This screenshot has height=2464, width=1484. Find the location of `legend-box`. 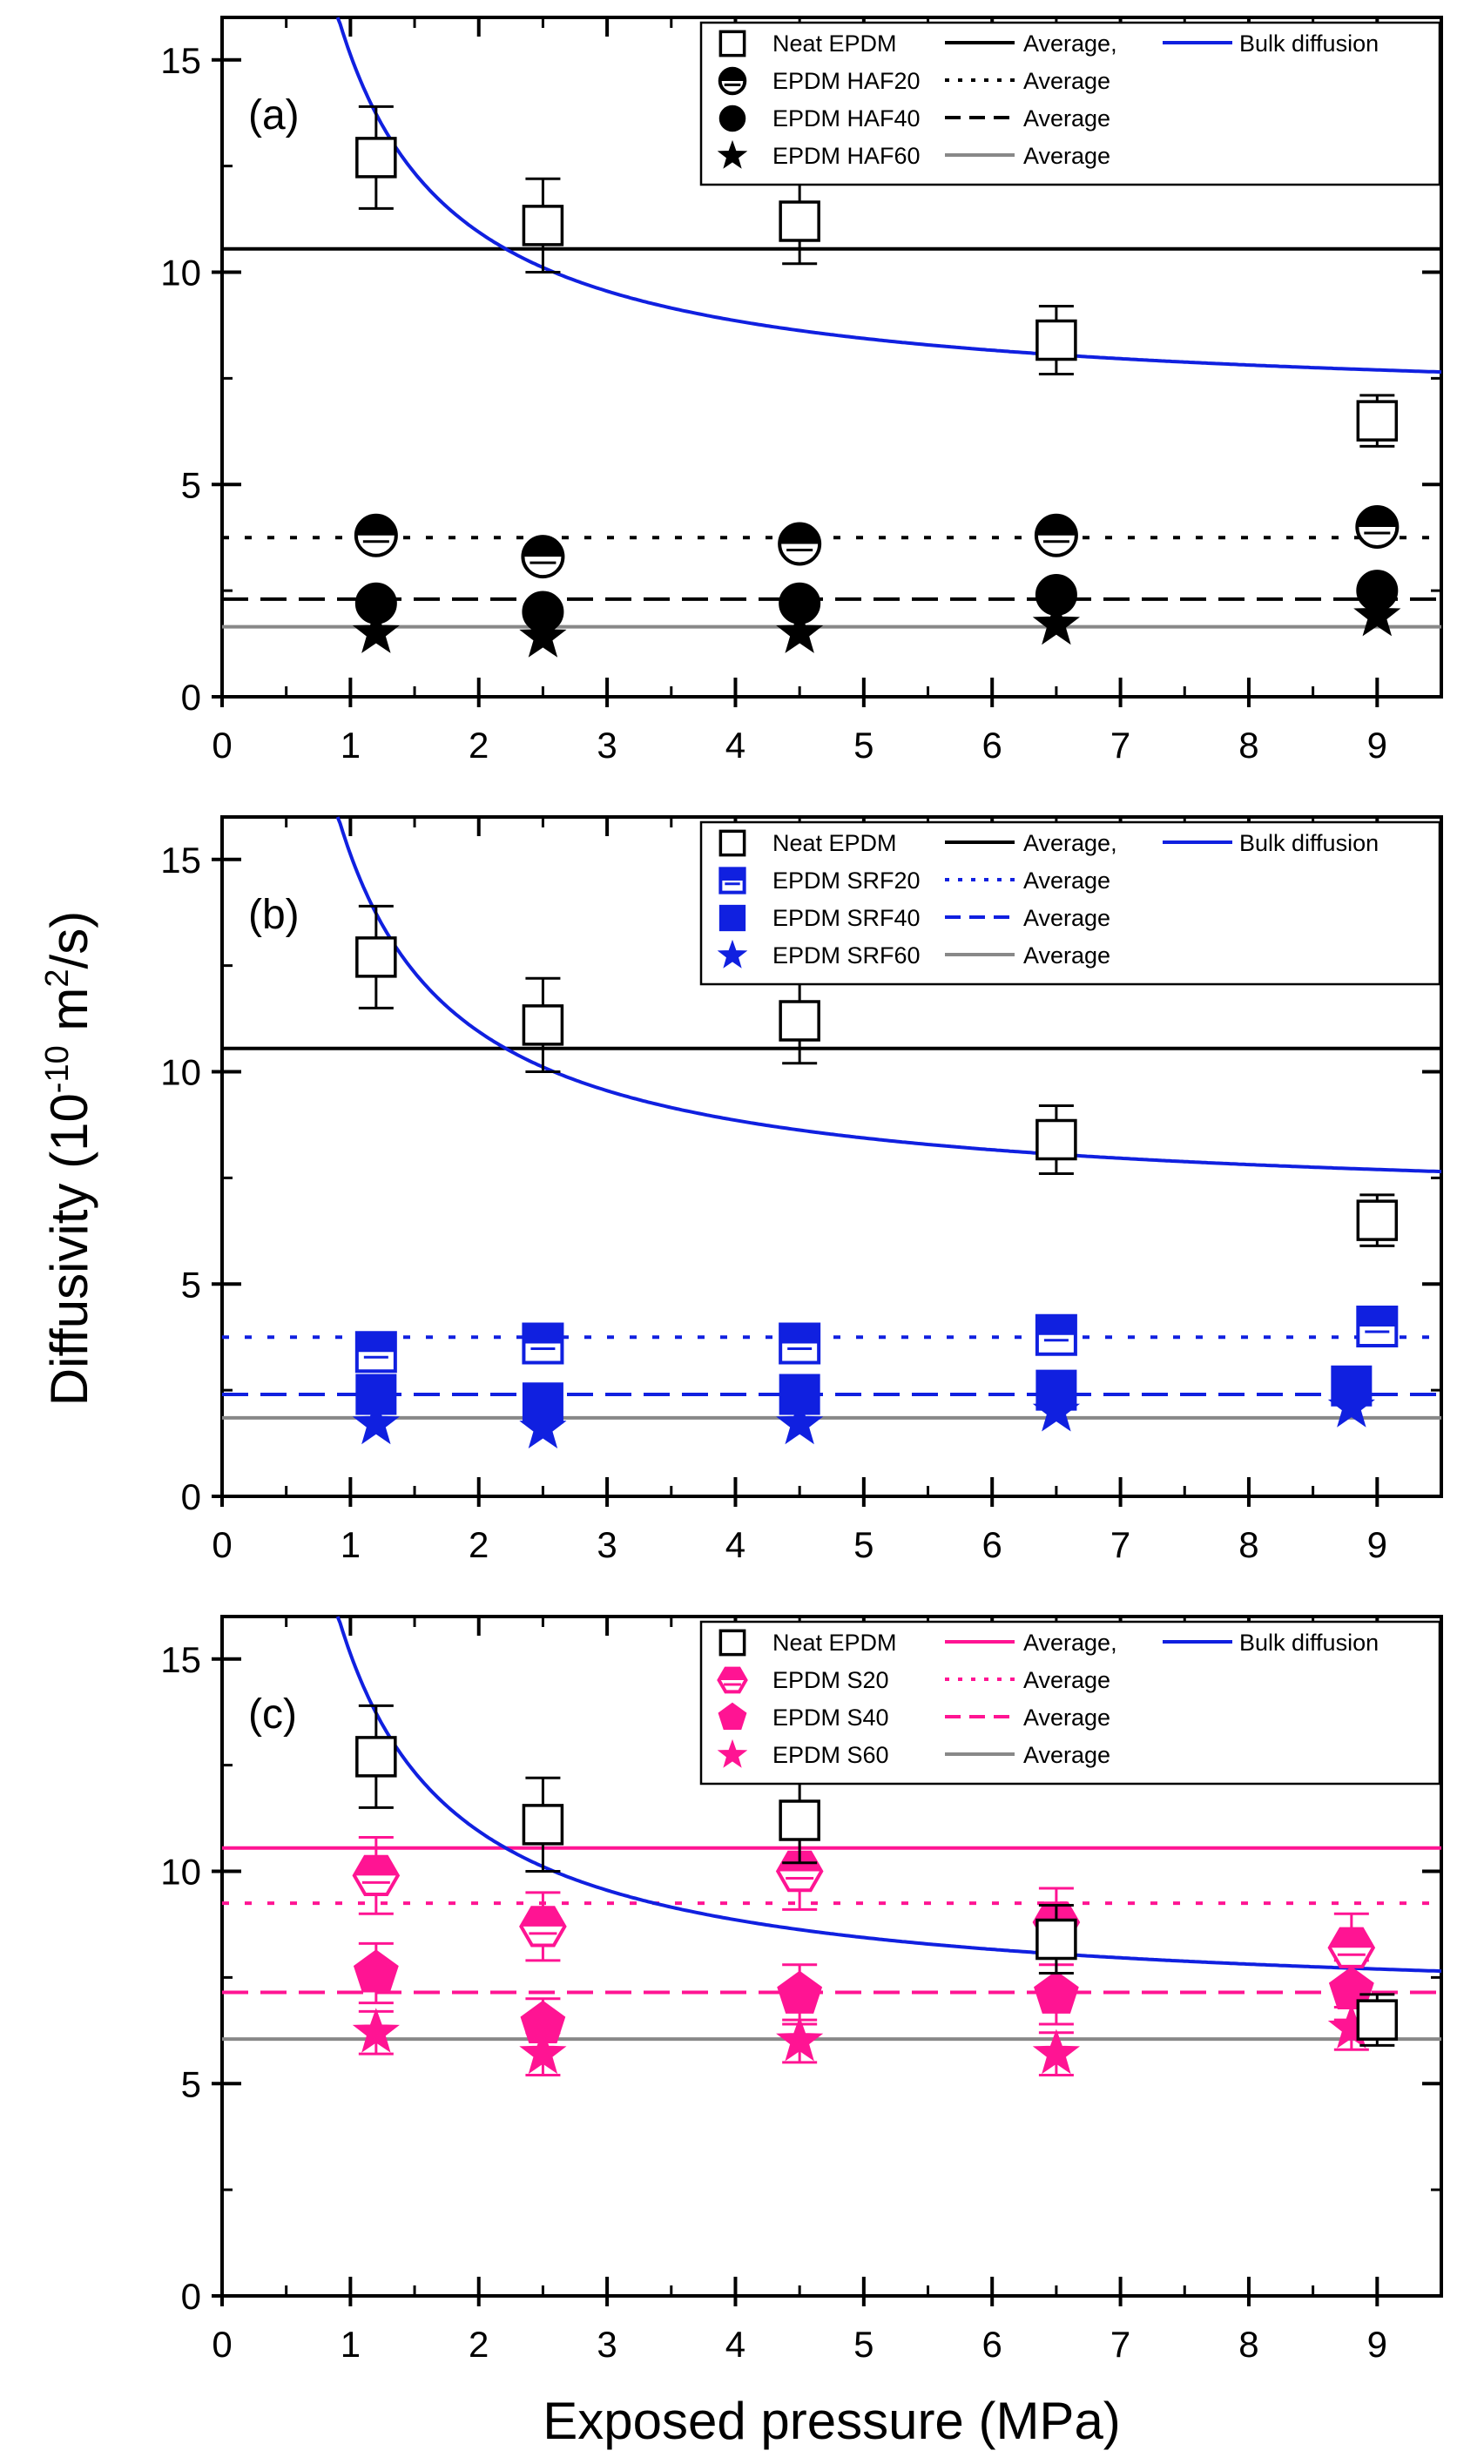

legend-box is located at coordinates (1070, 903).